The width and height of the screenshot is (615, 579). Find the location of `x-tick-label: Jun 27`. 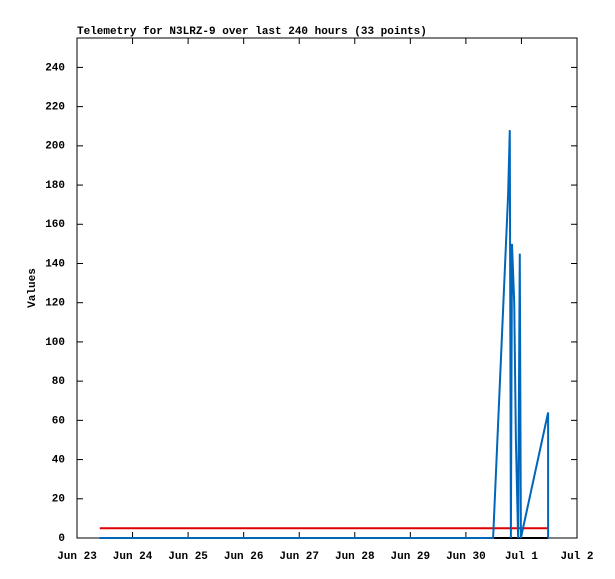

x-tick-label: Jun 27 is located at coordinates (299, 557).